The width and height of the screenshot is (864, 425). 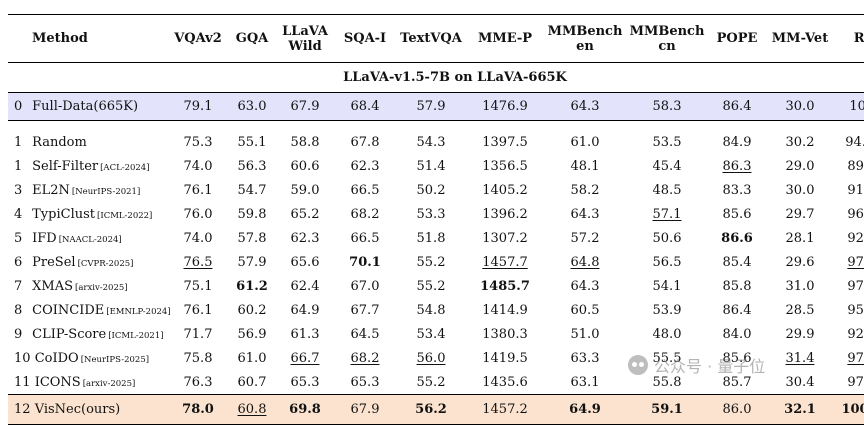 What do you see at coordinates (252, 410) in the screenshot?
I see `cell-gqa: 60.8` at bounding box center [252, 410].